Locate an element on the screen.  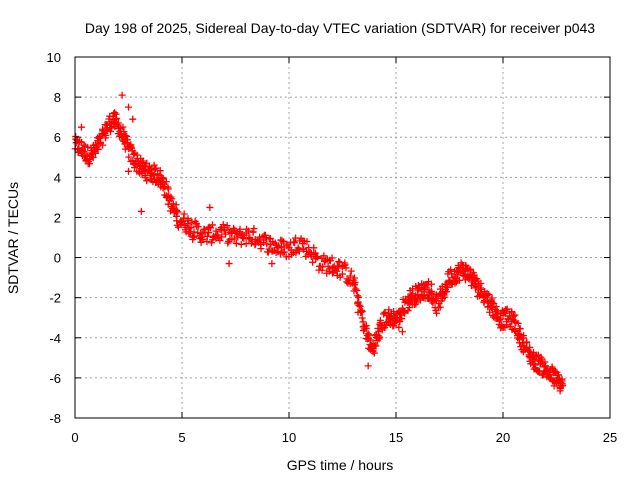
y-tick-label: 0 is located at coordinates (57, 258).